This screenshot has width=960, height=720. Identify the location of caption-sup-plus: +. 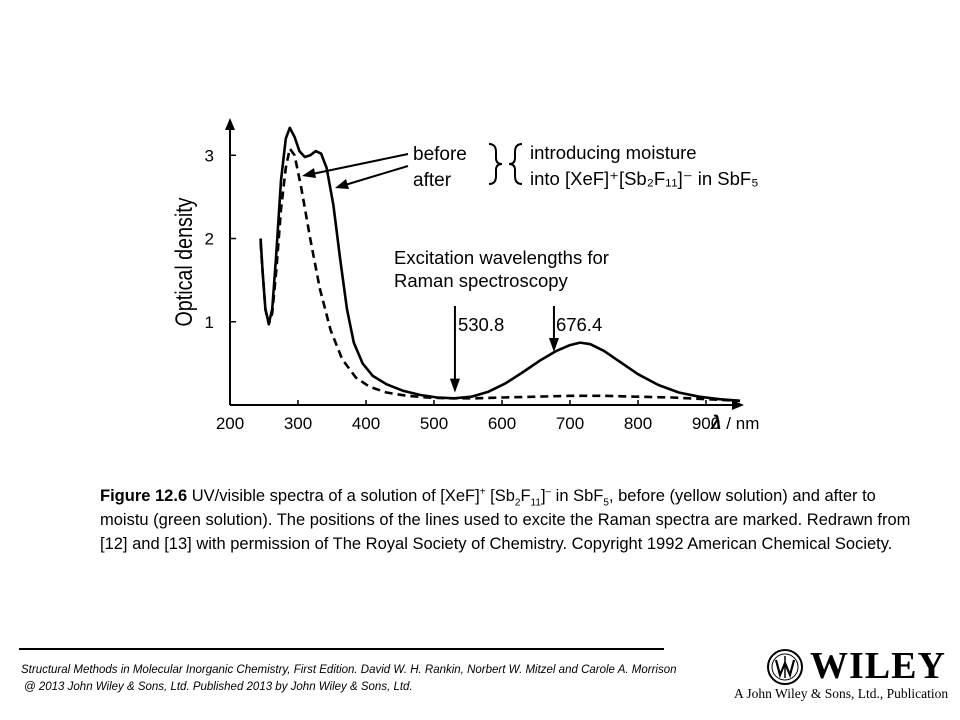
(482, 492).